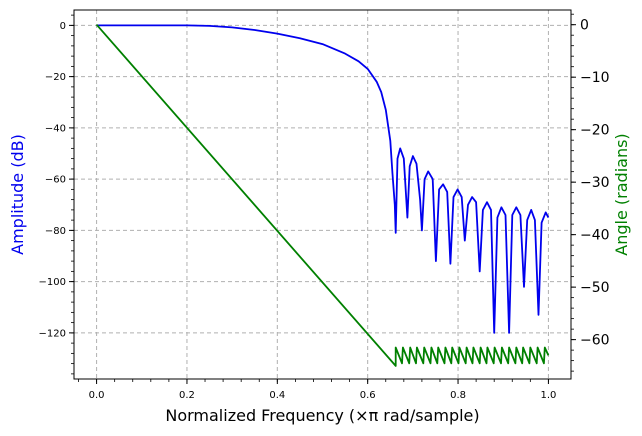 The width and height of the screenshot is (642, 436). Describe the element at coordinates (595, 131) in the screenshot. I see `y-right-tick-label: −20` at that location.